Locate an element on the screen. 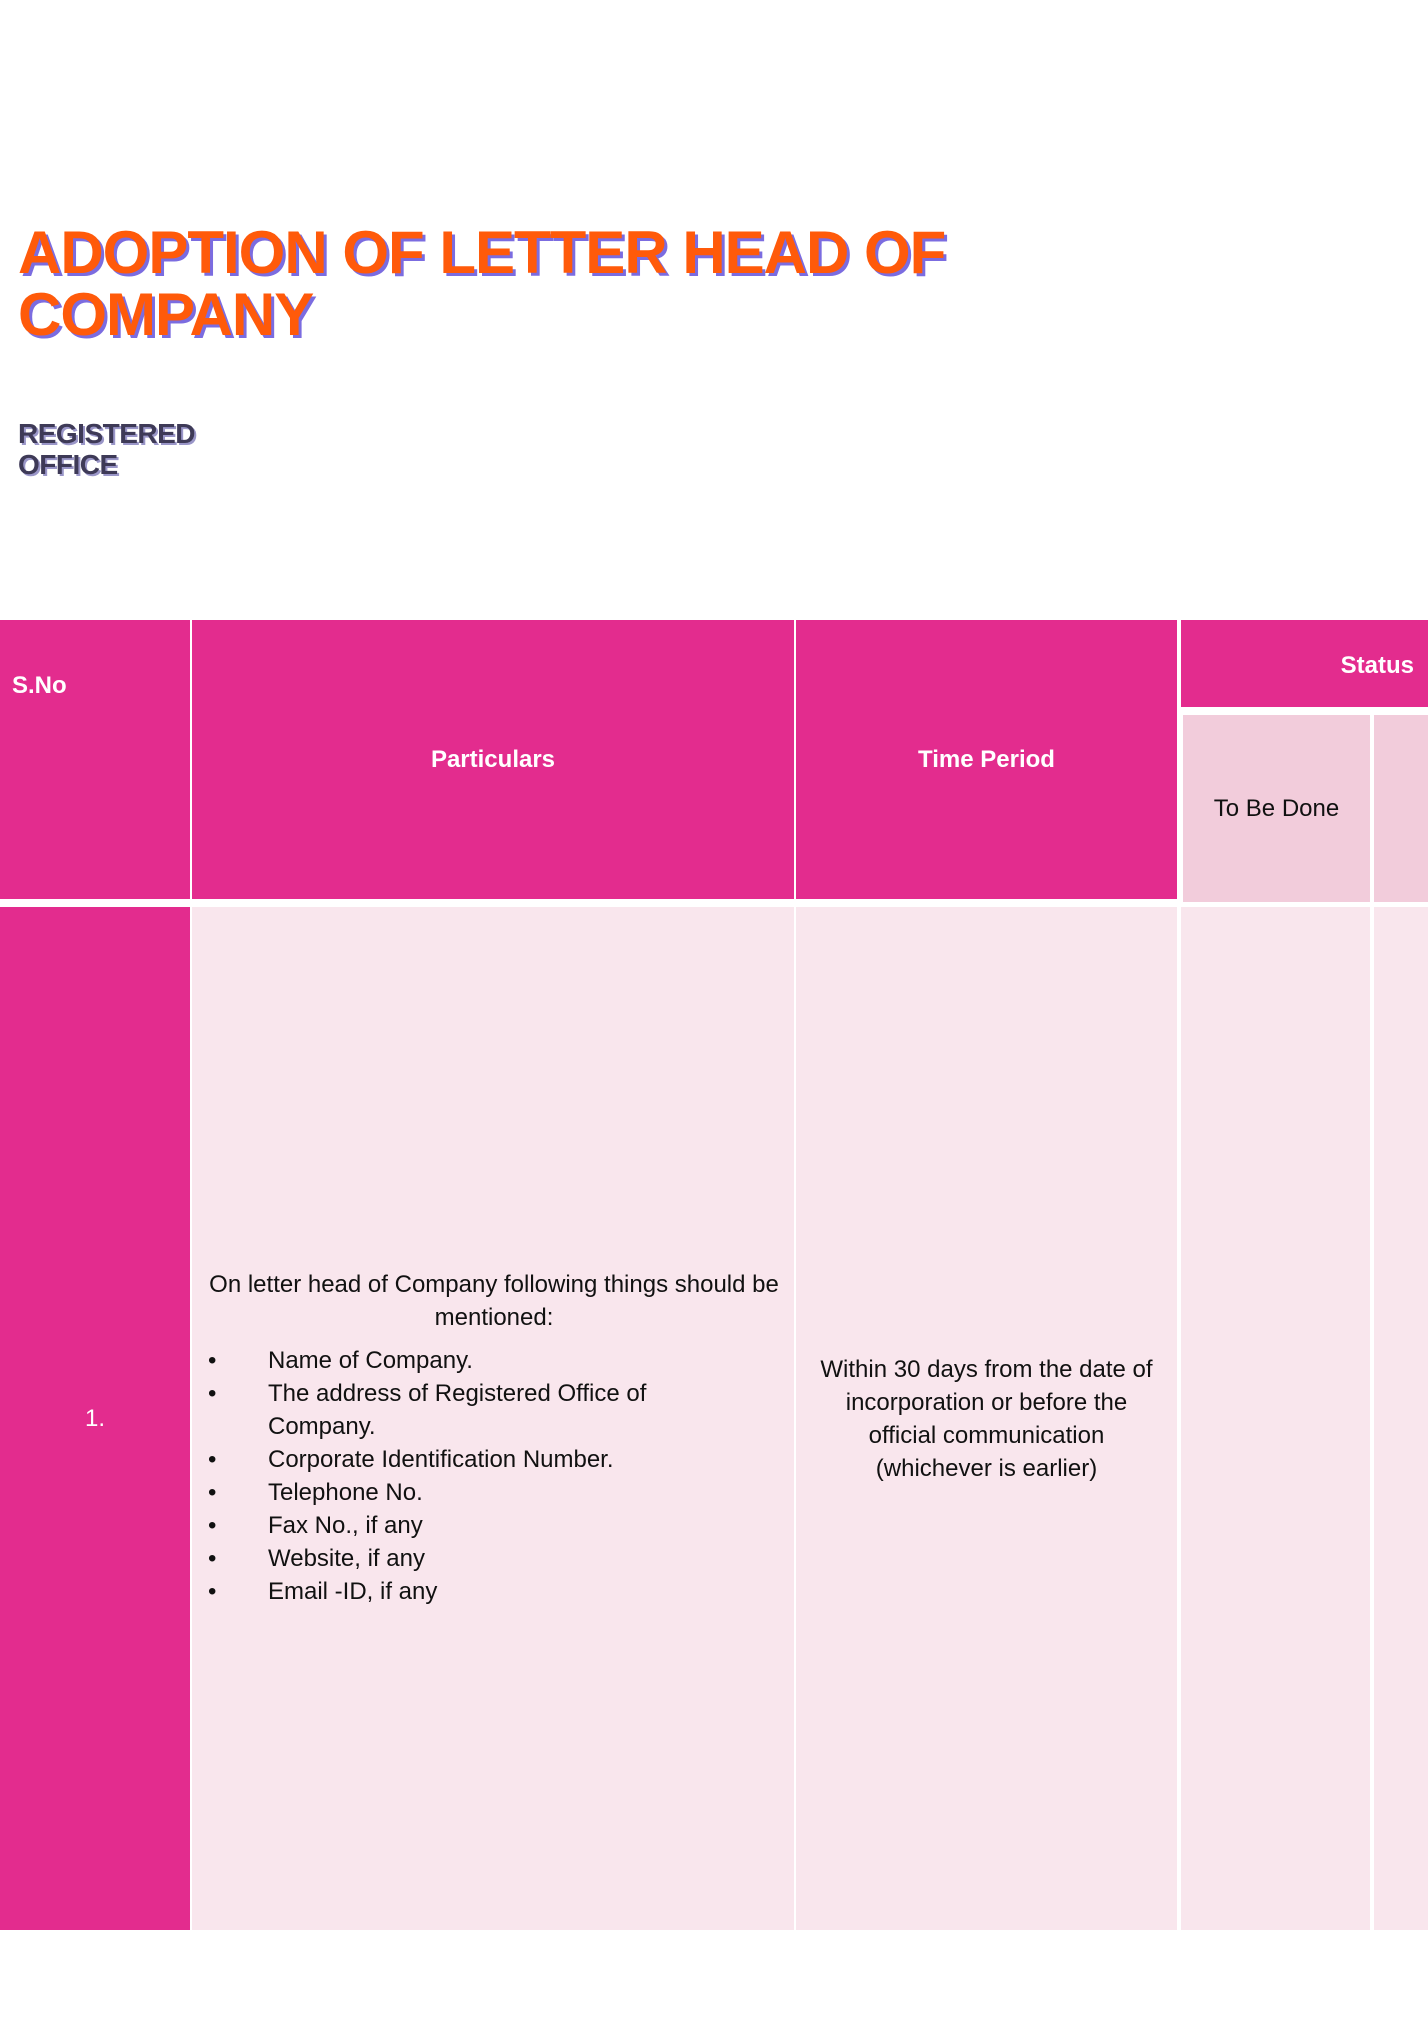 This screenshot has width=1428, height=2018. header-status-extra is located at coordinates (1401, 808).